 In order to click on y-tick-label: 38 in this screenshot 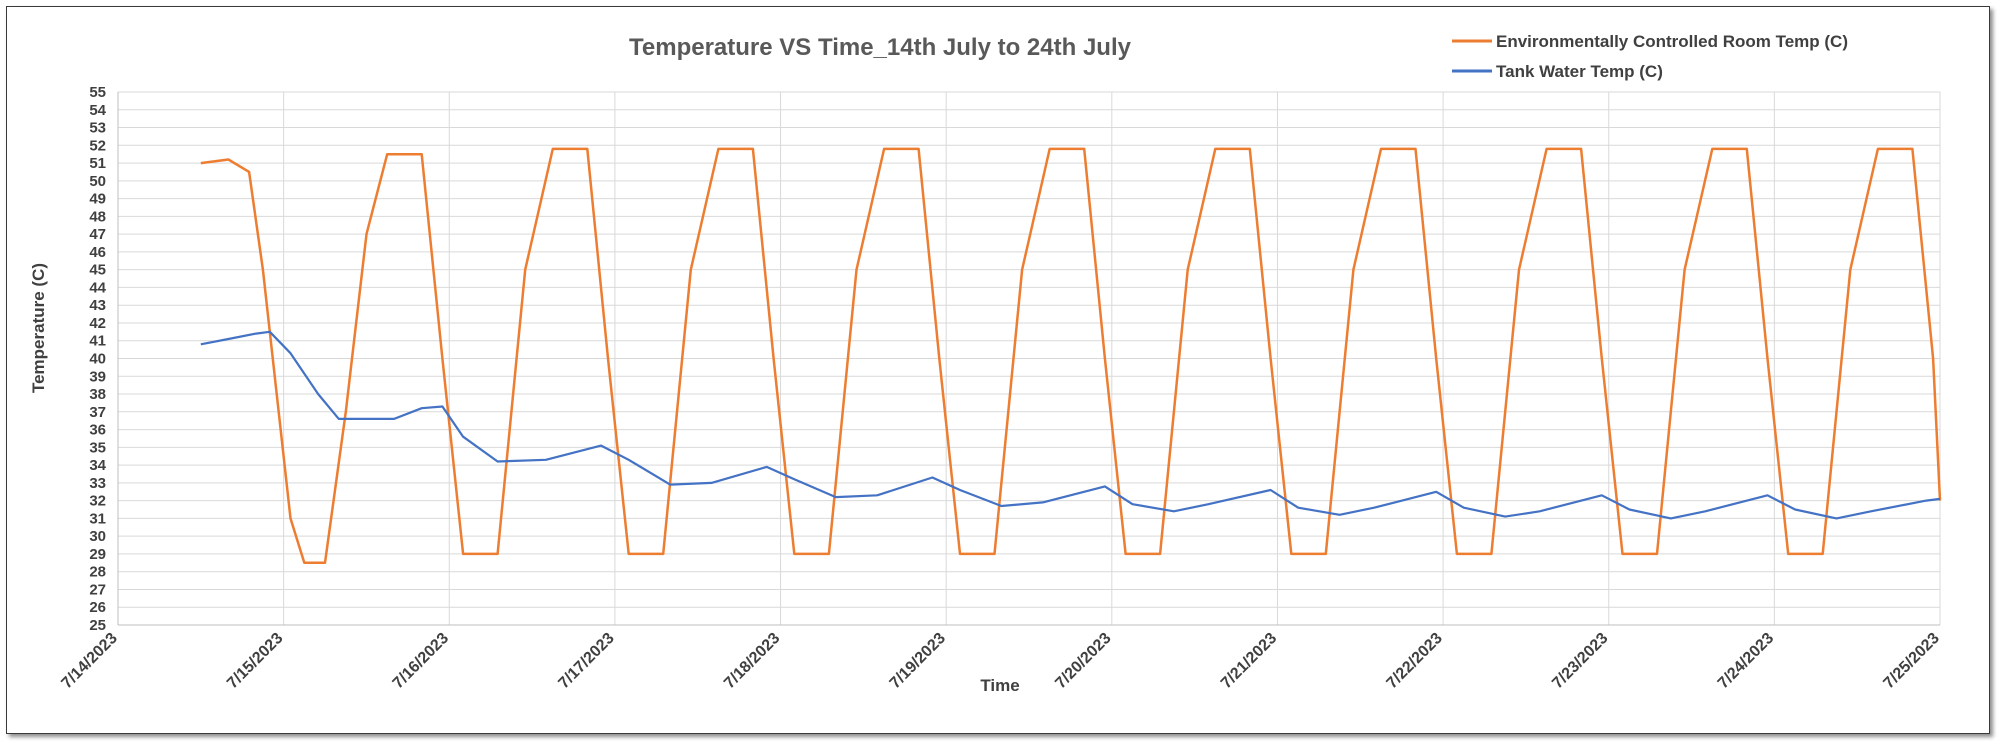, I will do `click(97, 394)`.